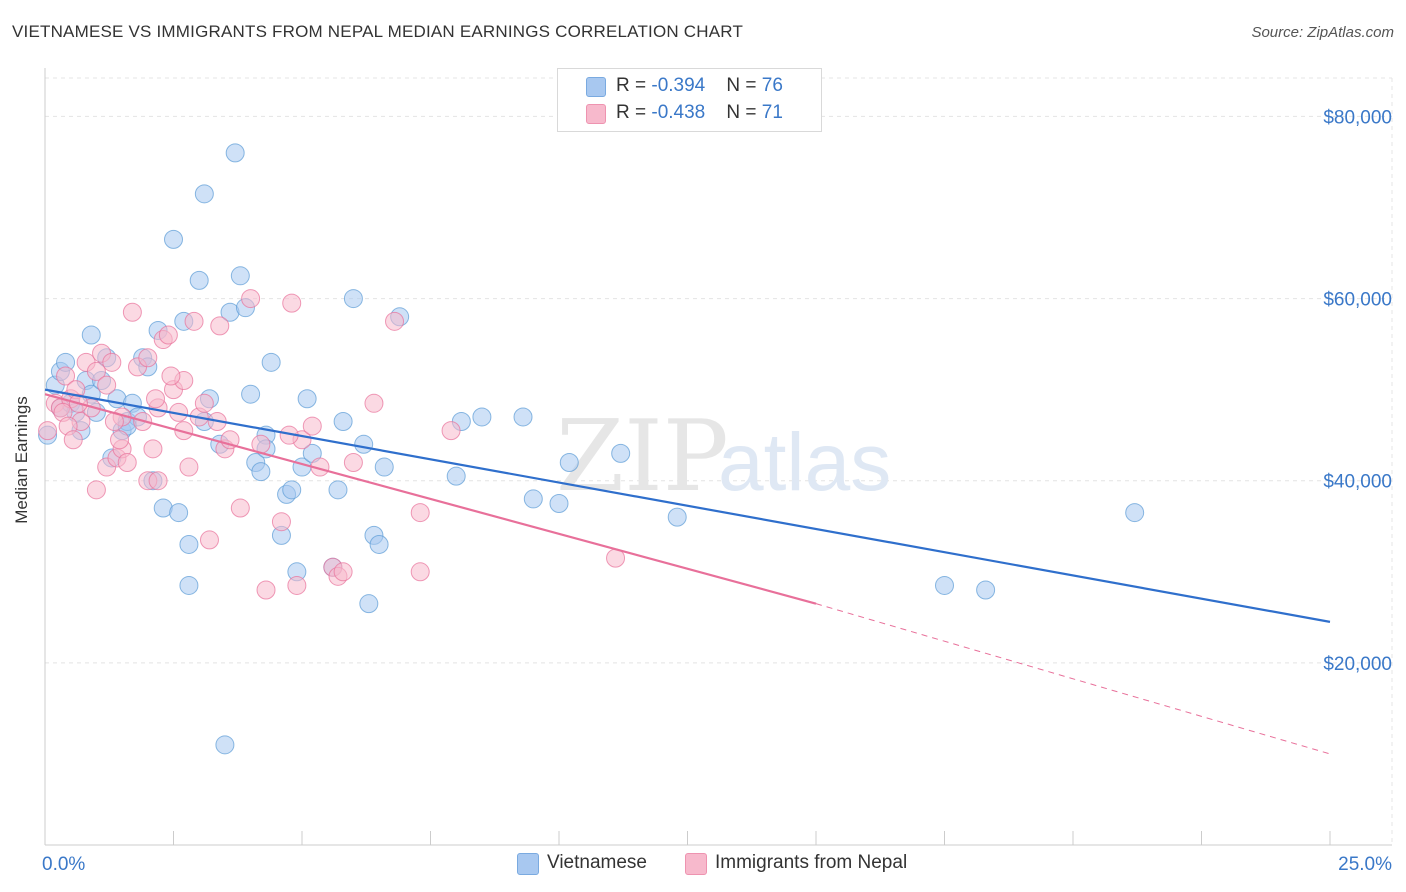  What do you see at coordinates (1322, 32) in the screenshot?
I see `chart-source: Source: ZipAtlas.com` at bounding box center [1322, 32].